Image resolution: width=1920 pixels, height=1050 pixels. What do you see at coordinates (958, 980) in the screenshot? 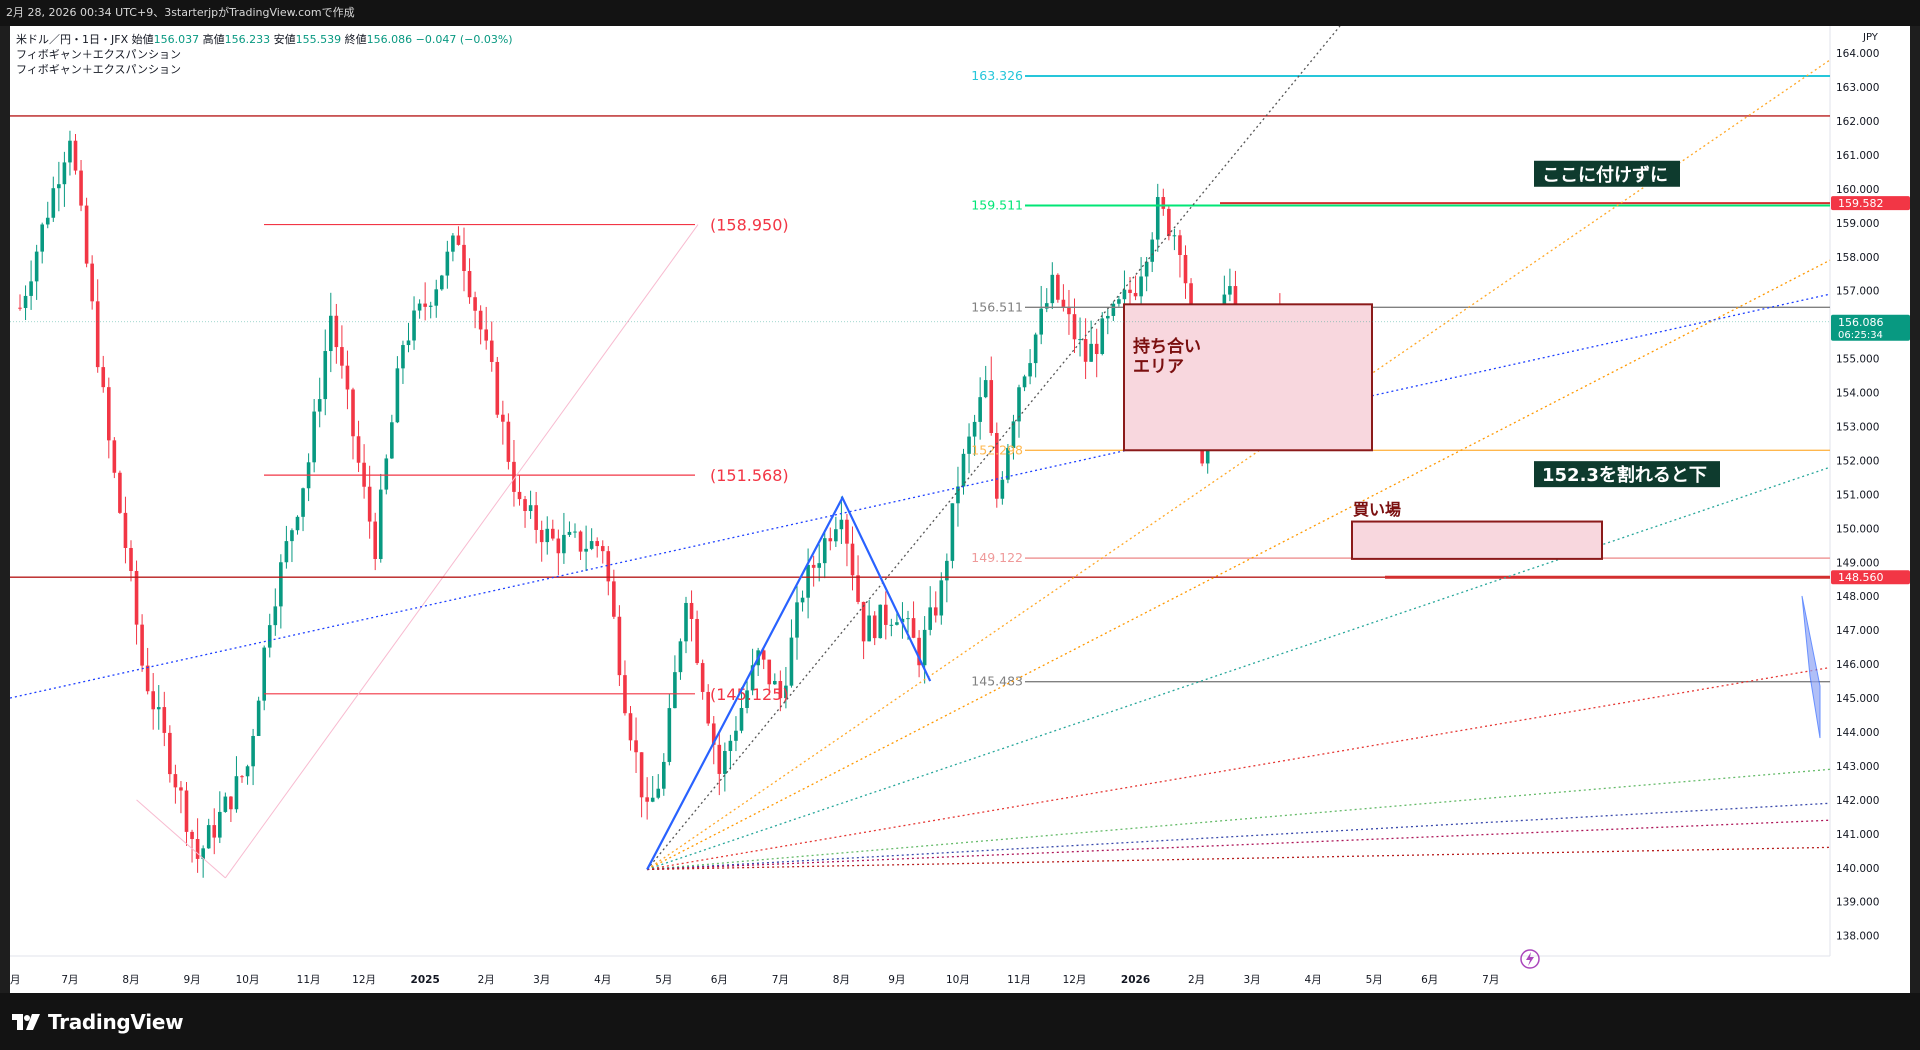
I see `x-tick-label: 10月` at bounding box center [958, 980].